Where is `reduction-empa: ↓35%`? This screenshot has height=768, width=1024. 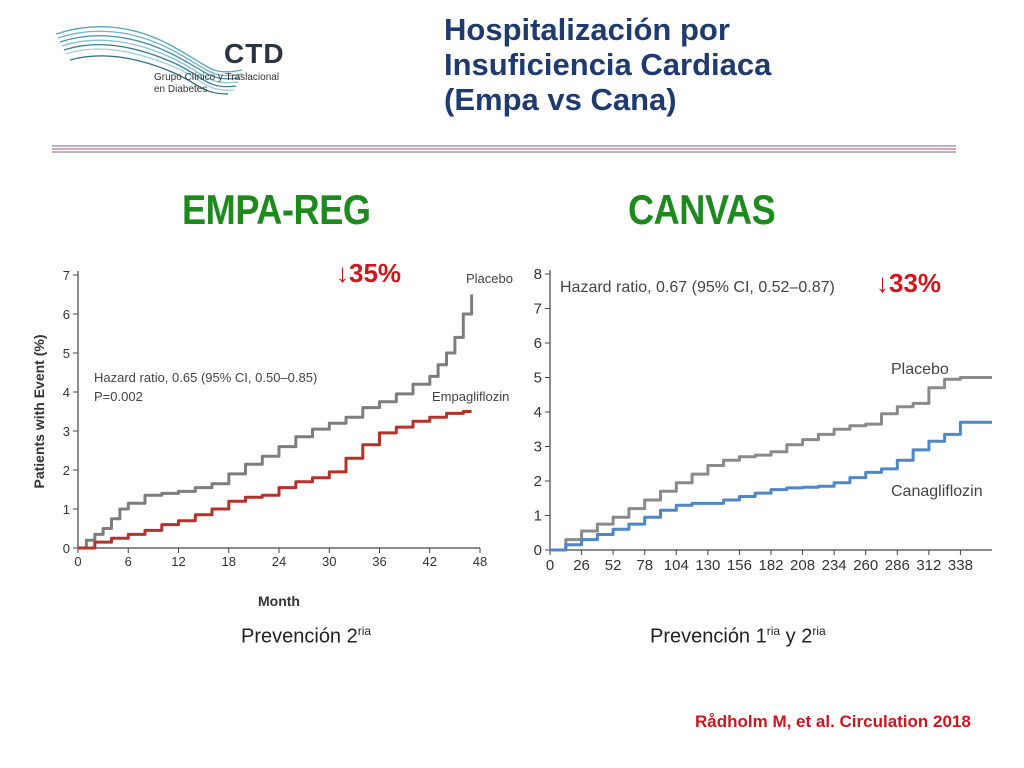 reduction-empa: ↓35% is located at coordinates (369, 273).